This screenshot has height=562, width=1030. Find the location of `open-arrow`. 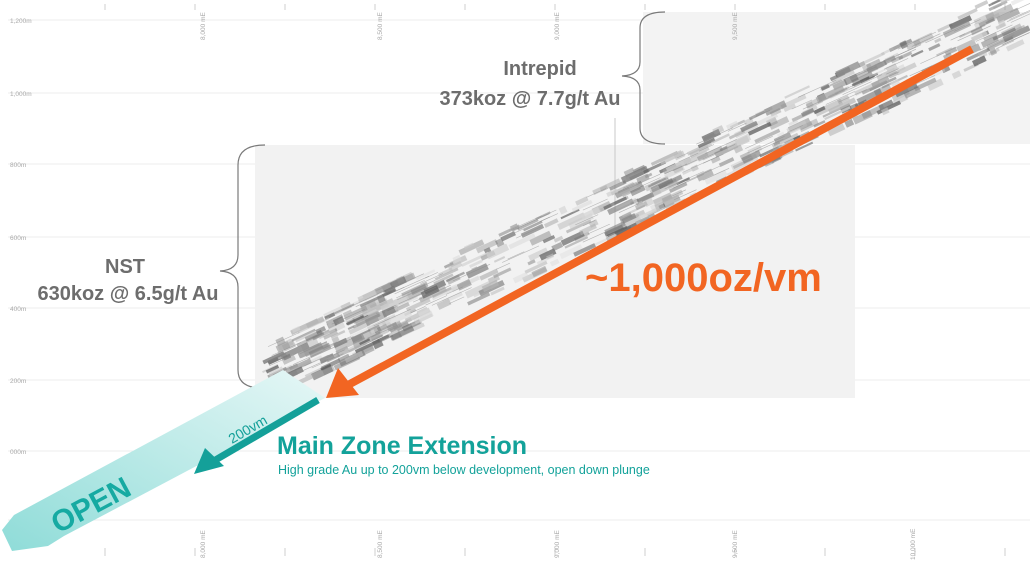

open-arrow is located at coordinates (163, 460).